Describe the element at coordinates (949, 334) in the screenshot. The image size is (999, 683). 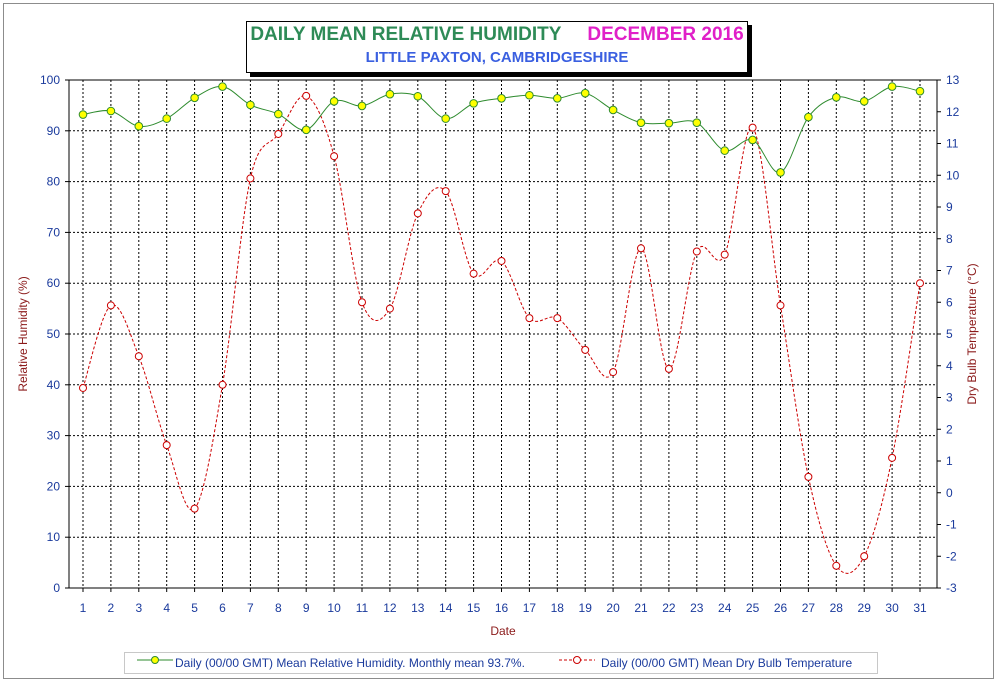
I see `y2-tick-label: 5` at that location.